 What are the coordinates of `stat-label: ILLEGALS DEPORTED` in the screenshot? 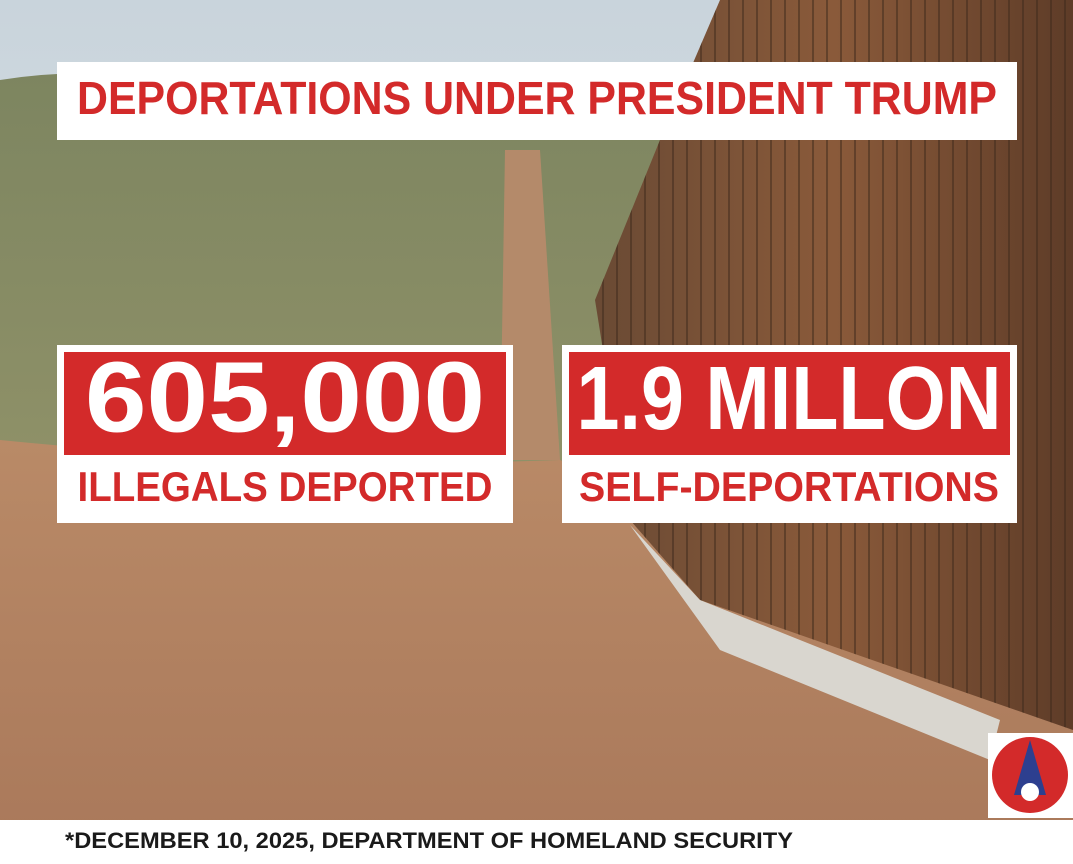 It's located at (285, 486).